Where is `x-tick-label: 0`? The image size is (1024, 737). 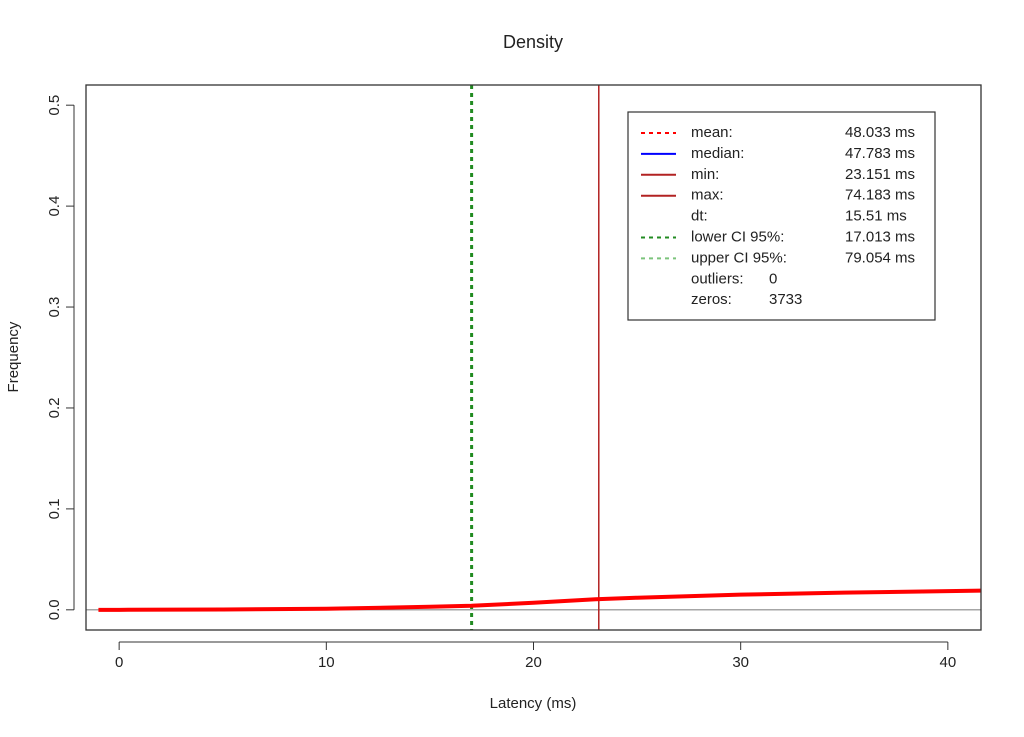
x-tick-label: 0 is located at coordinates (119, 662).